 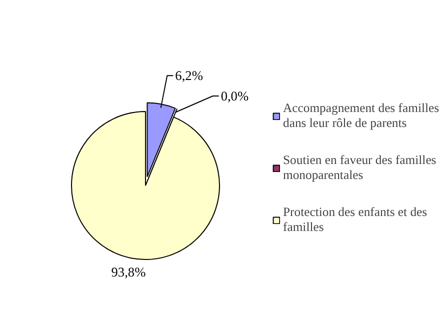 What do you see at coordinates (128, 272) in the screenshot?
I see `data-label: 93,8%` at bounding box center [128, 272].